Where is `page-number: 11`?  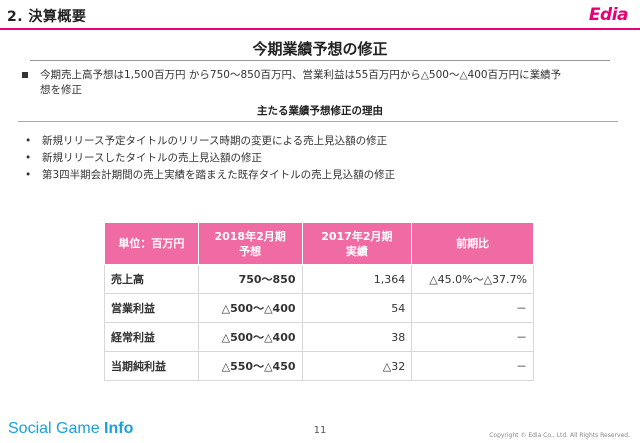 page-number: 11 is located at coordinates (320, 430).